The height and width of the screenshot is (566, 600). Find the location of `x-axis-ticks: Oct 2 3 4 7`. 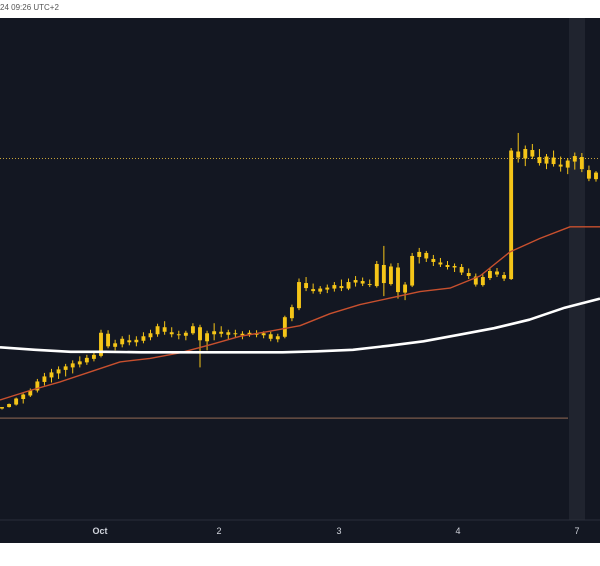

x-axis-ticks: Oct 2 3 4 7 is located at coordinates (335, 531).